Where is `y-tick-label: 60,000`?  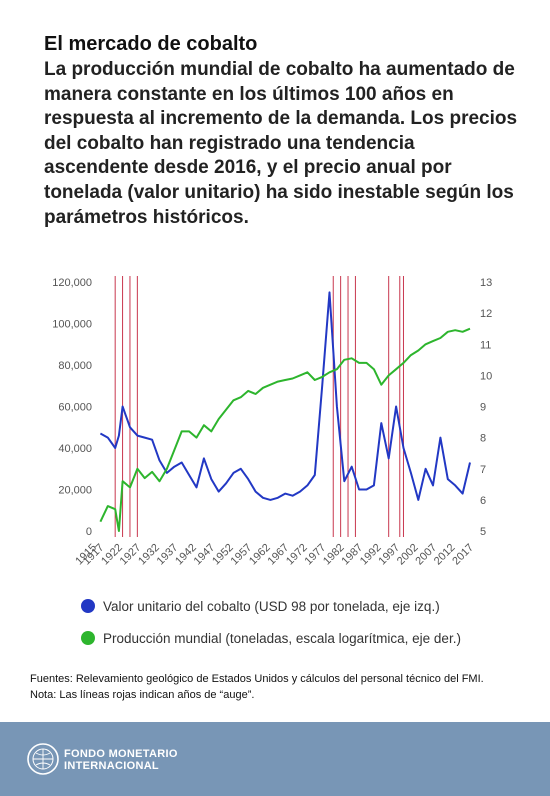
y-tick-label: 60,000 is located at coordinates (75, 408).